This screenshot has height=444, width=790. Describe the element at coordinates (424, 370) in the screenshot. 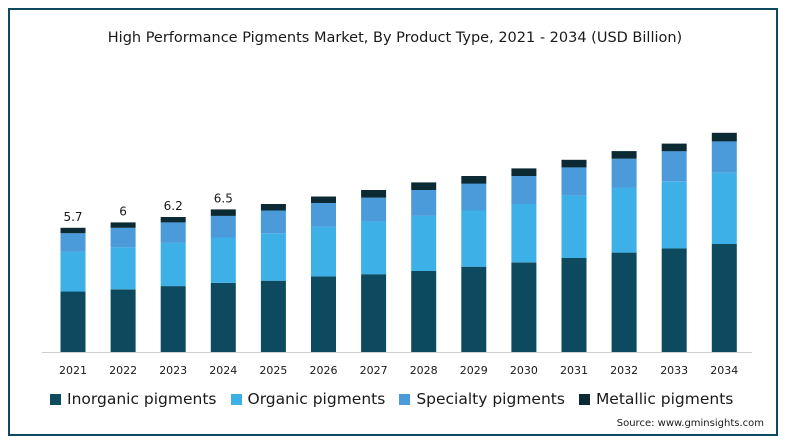

I see `x-tick-label-2028: 2028` at that location.